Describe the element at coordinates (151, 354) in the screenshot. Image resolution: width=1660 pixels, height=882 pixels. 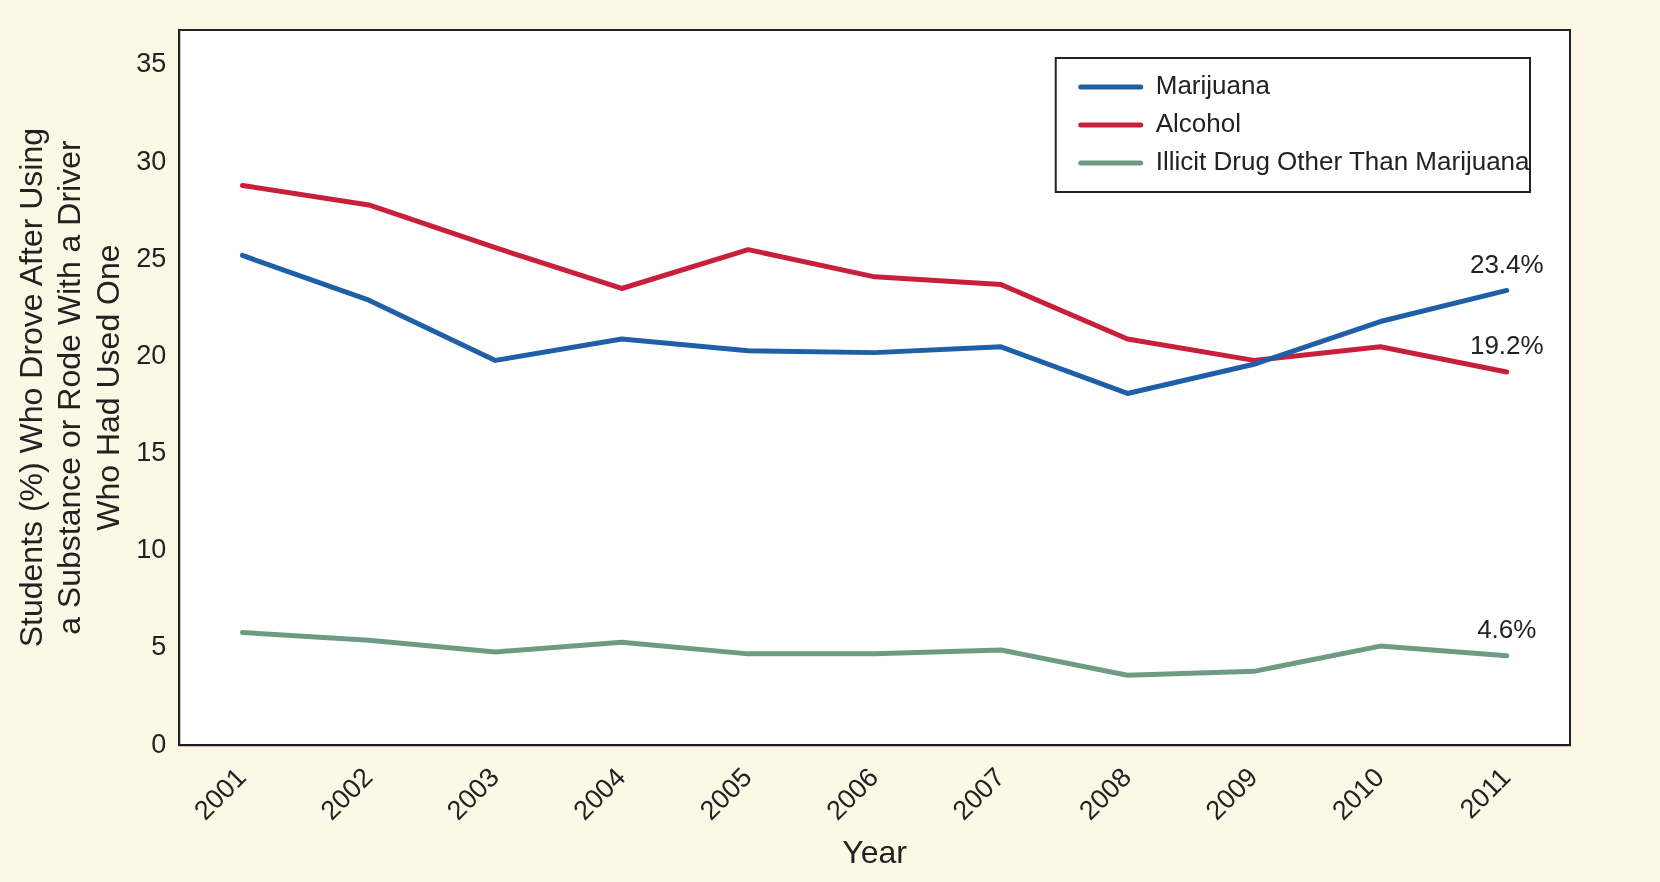
I see `y-tick-label: 20` at that location.